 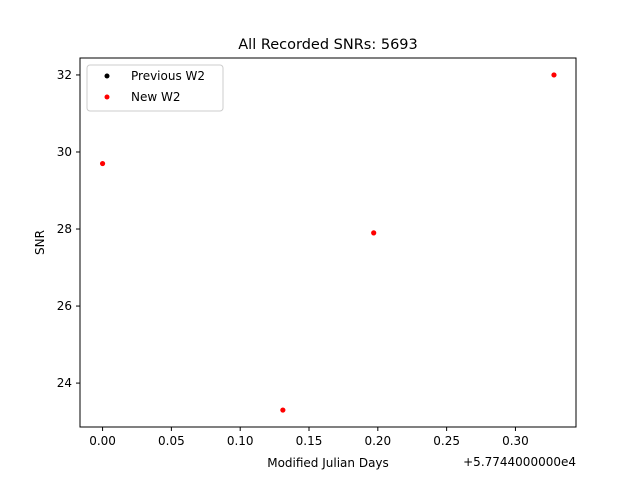 What do you see at coordinates (328, 45) in the screenshot?
I see `chart-title: All Recorded SNRs: 5693` at bounding box center [328, 45].